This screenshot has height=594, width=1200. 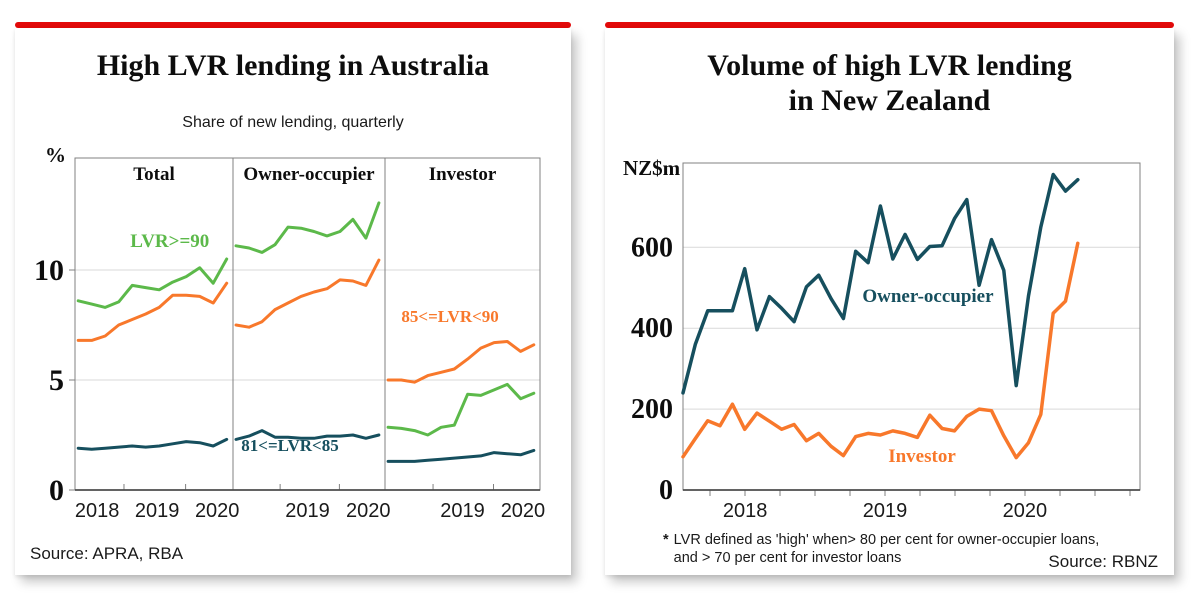 What do you see at coordinates (922, 456) in the screenshot?
I see `series-annotation: Investor` at bounding box center [922, 456].